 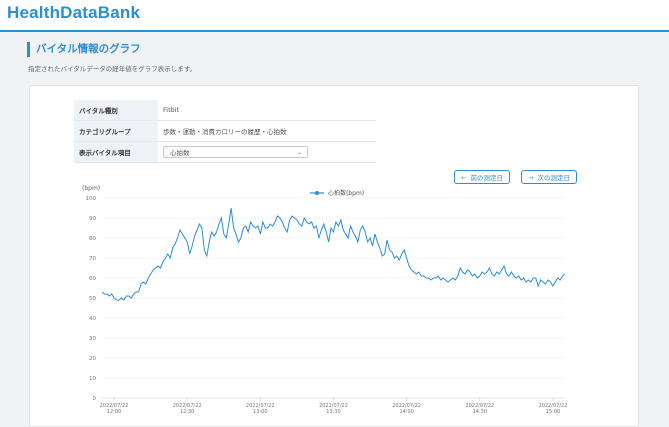 What do you see at coordinates (553, 412) in the screenshot?
I see `x-tick-label: 15:00` at bounding box center [553, 412].